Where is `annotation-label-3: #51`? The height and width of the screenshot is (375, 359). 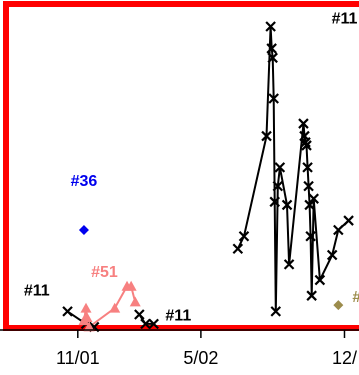 annotation-label-3: #51 is located at coordinates (104, 272).